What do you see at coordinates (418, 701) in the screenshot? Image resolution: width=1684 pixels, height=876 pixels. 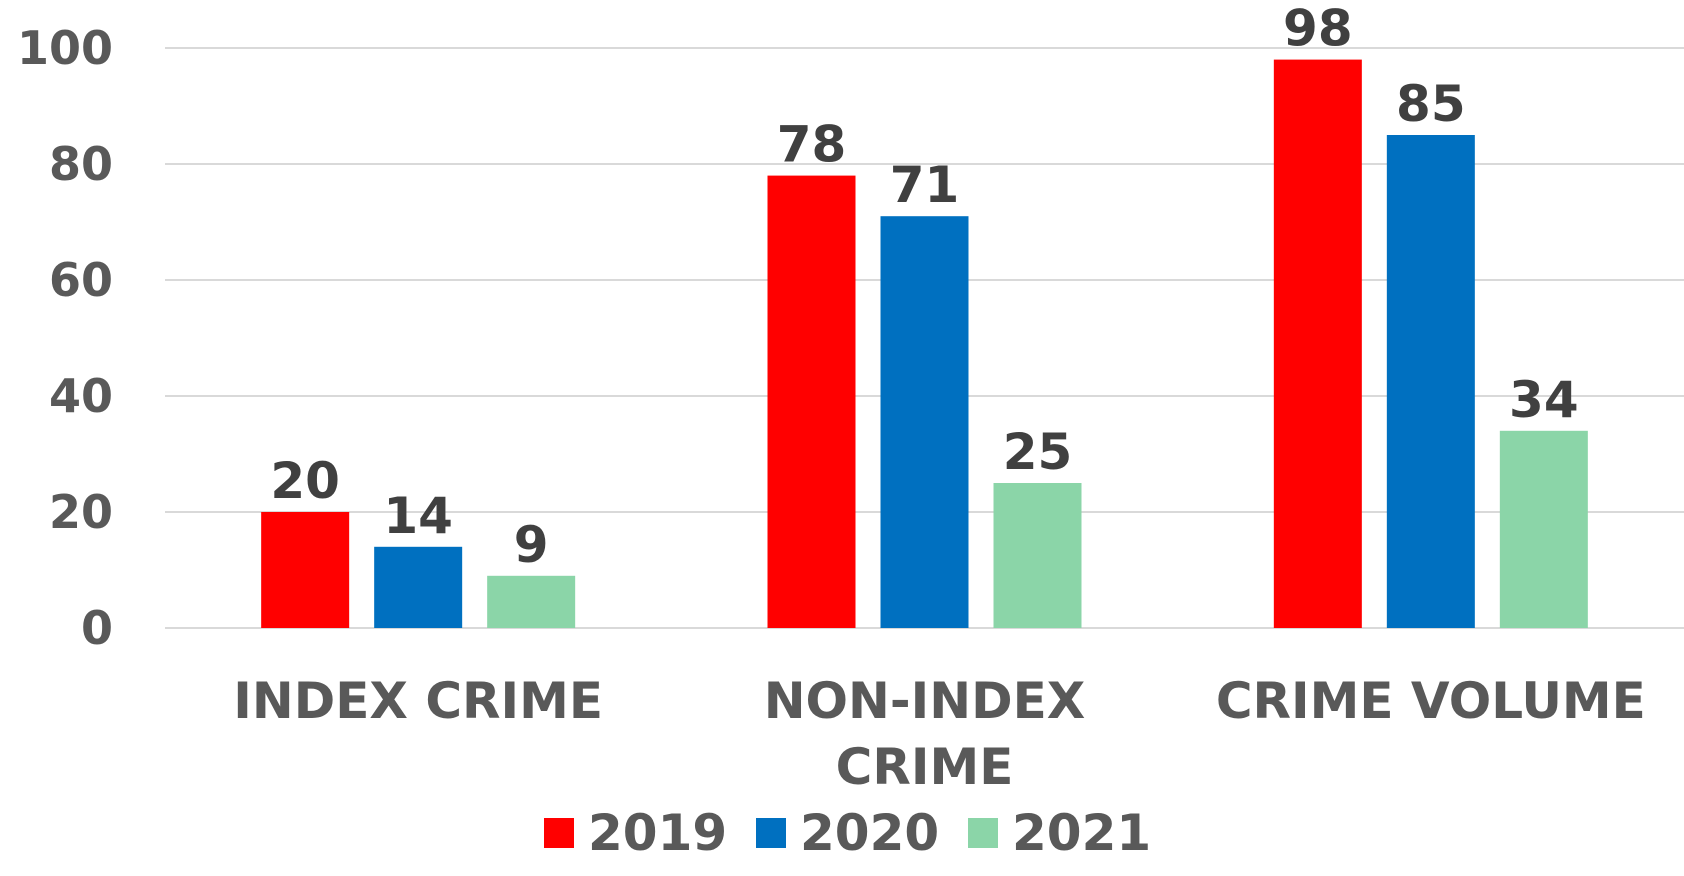 I see `category-label-0-0: INDEX CRIME` at bounding box center [418, 701].